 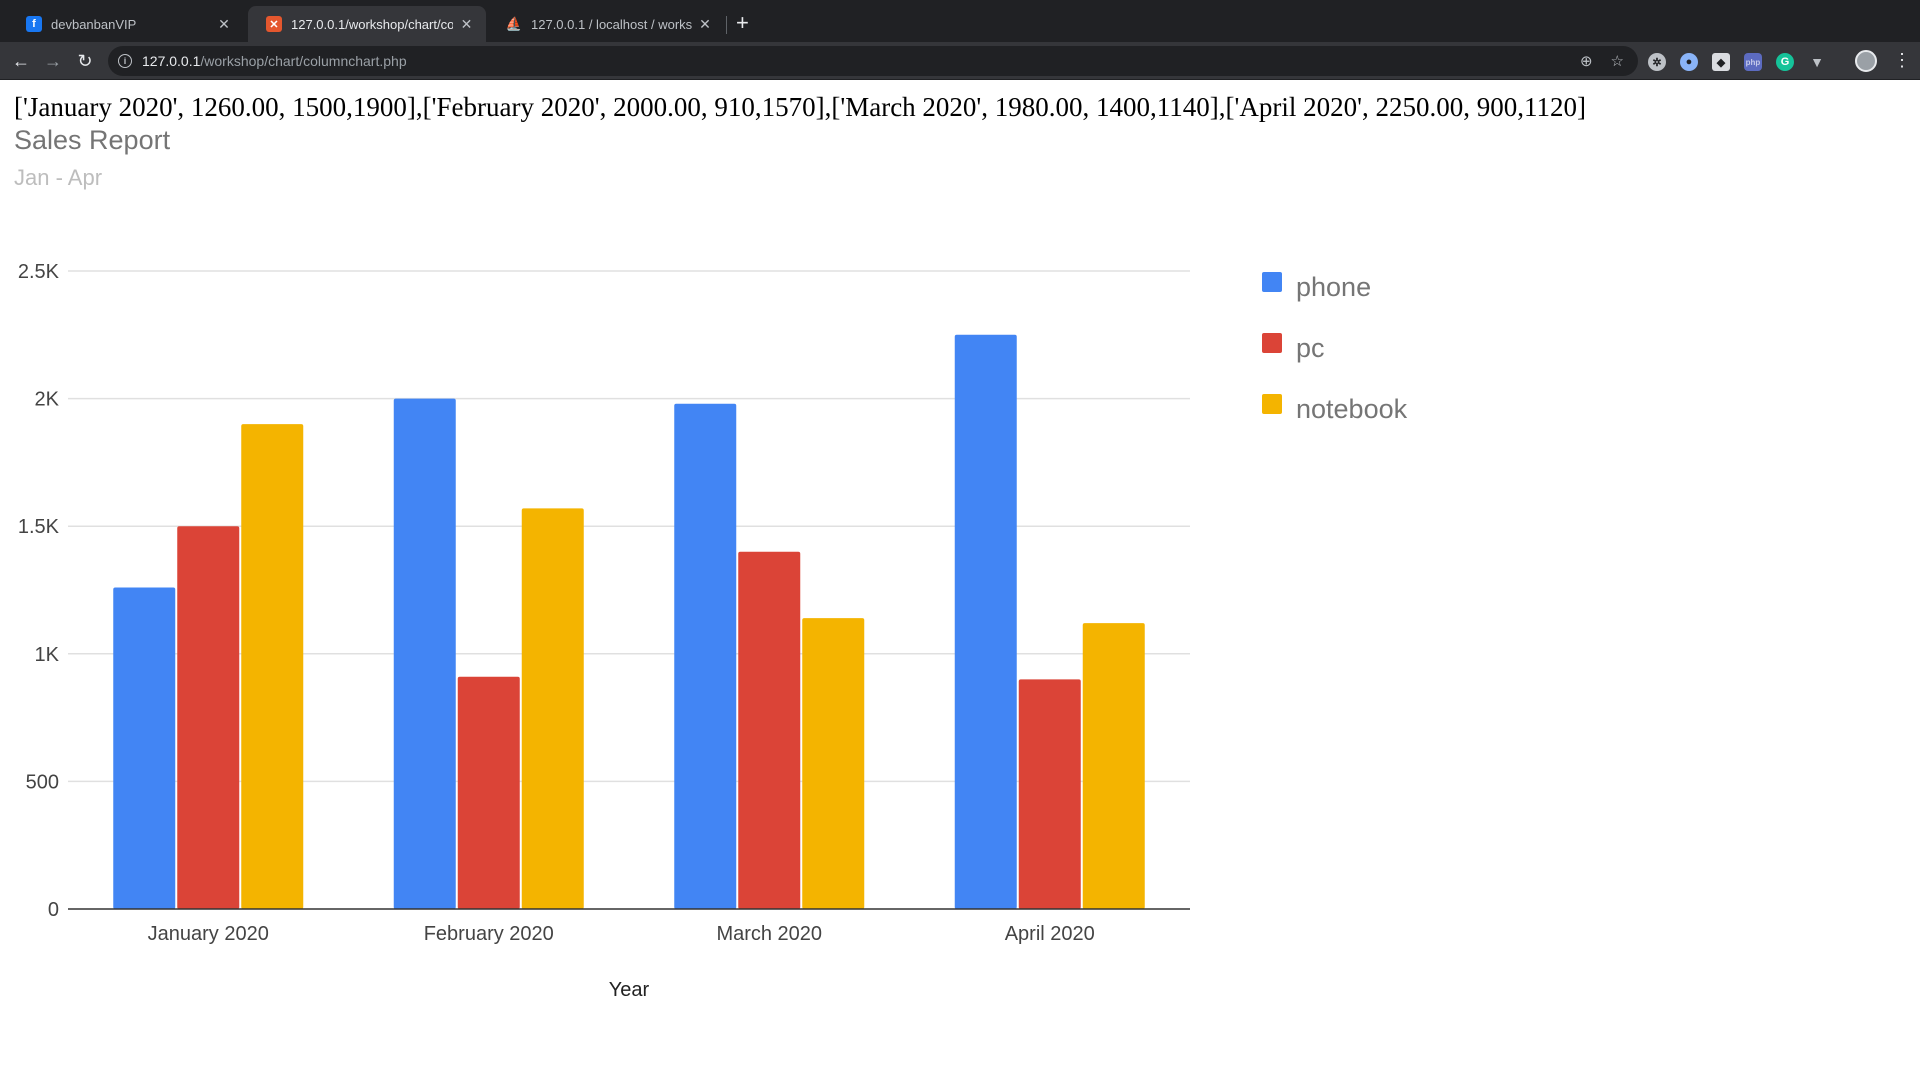 I want to click on x-category-label: April 2020, so click(x=1050, y=934).